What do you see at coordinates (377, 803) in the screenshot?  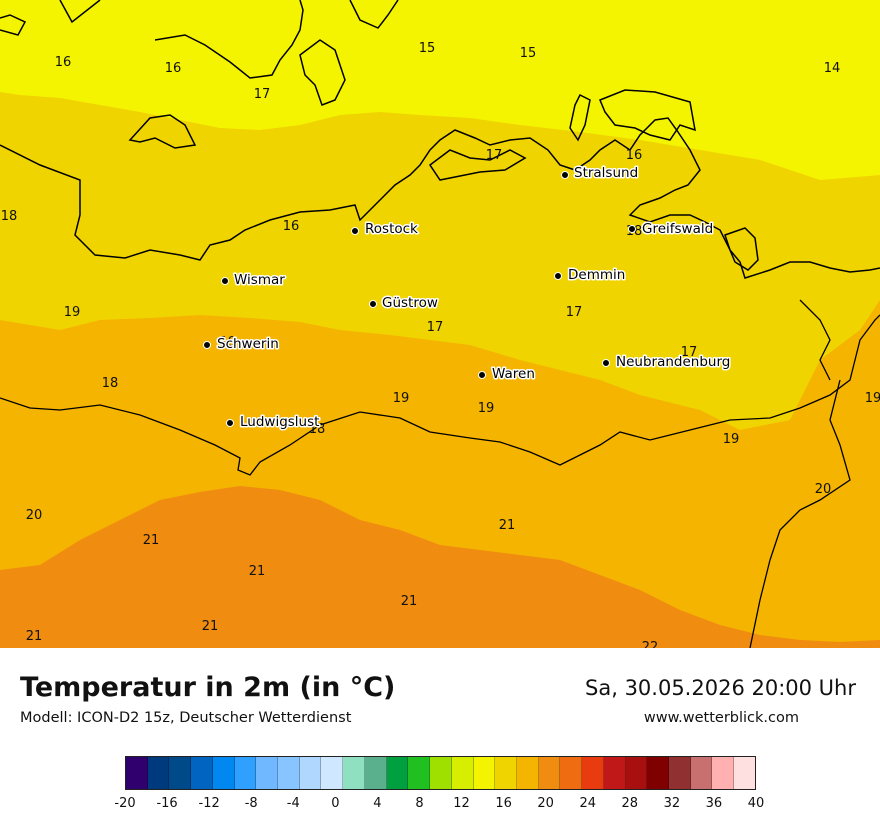 I see `color-scale-tick-label: 4` at bounding box center [377, 803].